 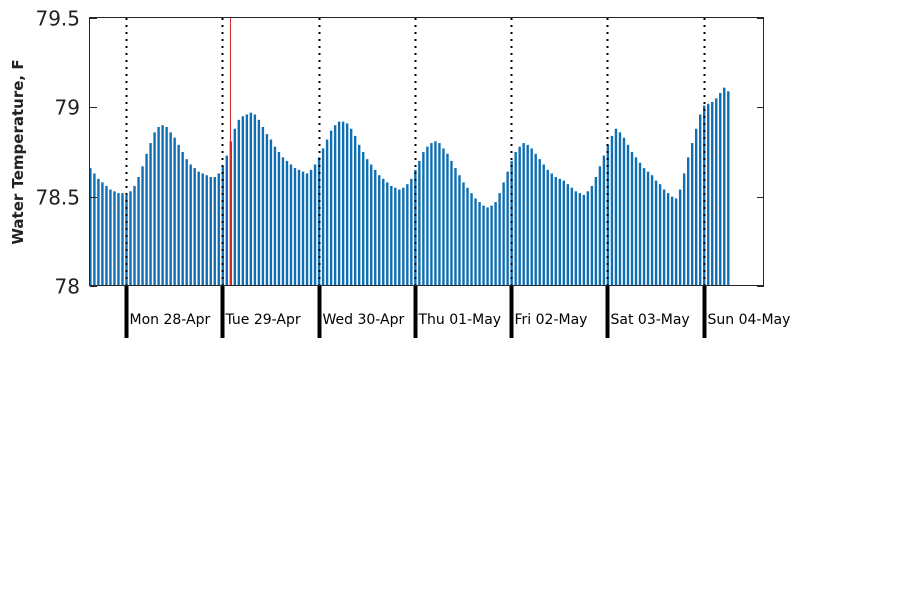 I want to click on day-tick-label: Tue 29-Apr, so click(x=263, y=320).